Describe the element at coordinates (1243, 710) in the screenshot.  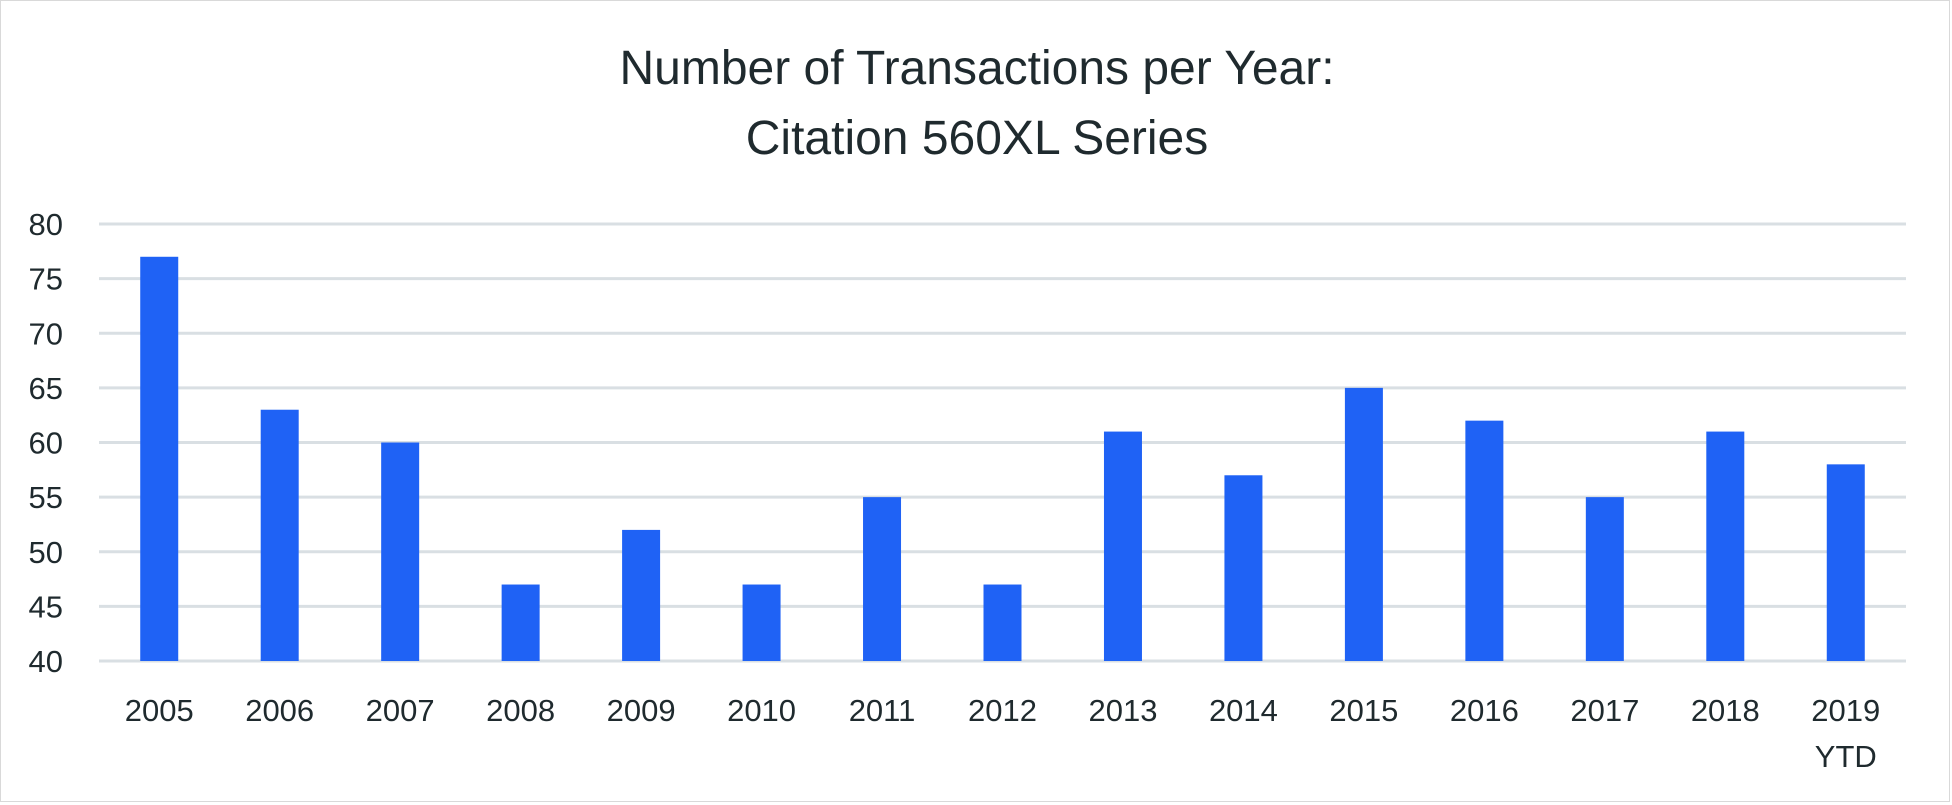
I see `x-tick-label-2014: 2014` at that location.